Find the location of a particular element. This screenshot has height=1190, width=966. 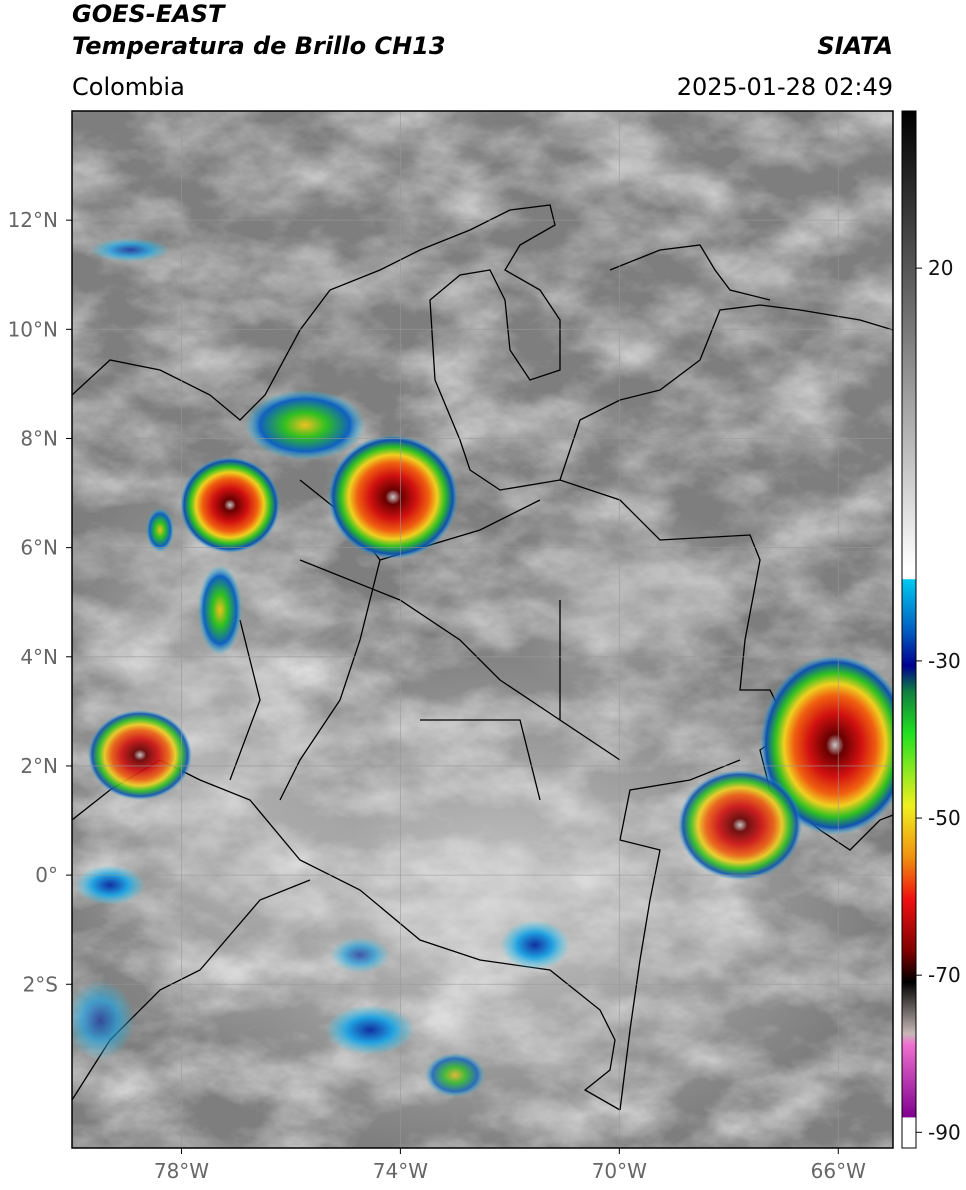

lat-tick-label: 8°N is located at coordinates (39, 438).